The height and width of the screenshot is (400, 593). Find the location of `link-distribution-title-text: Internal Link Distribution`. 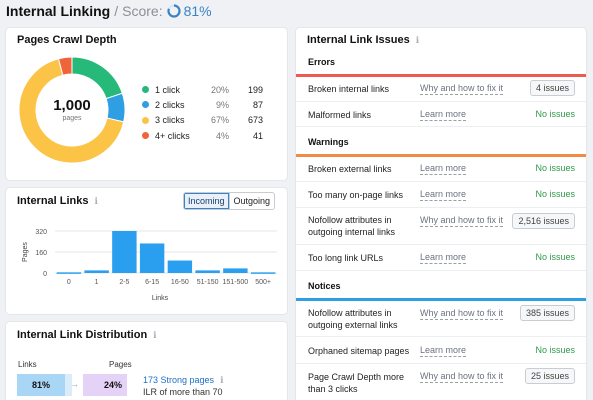

link-distribution-title-text: Internal Link Distribution is located at coordinates (82, 335).